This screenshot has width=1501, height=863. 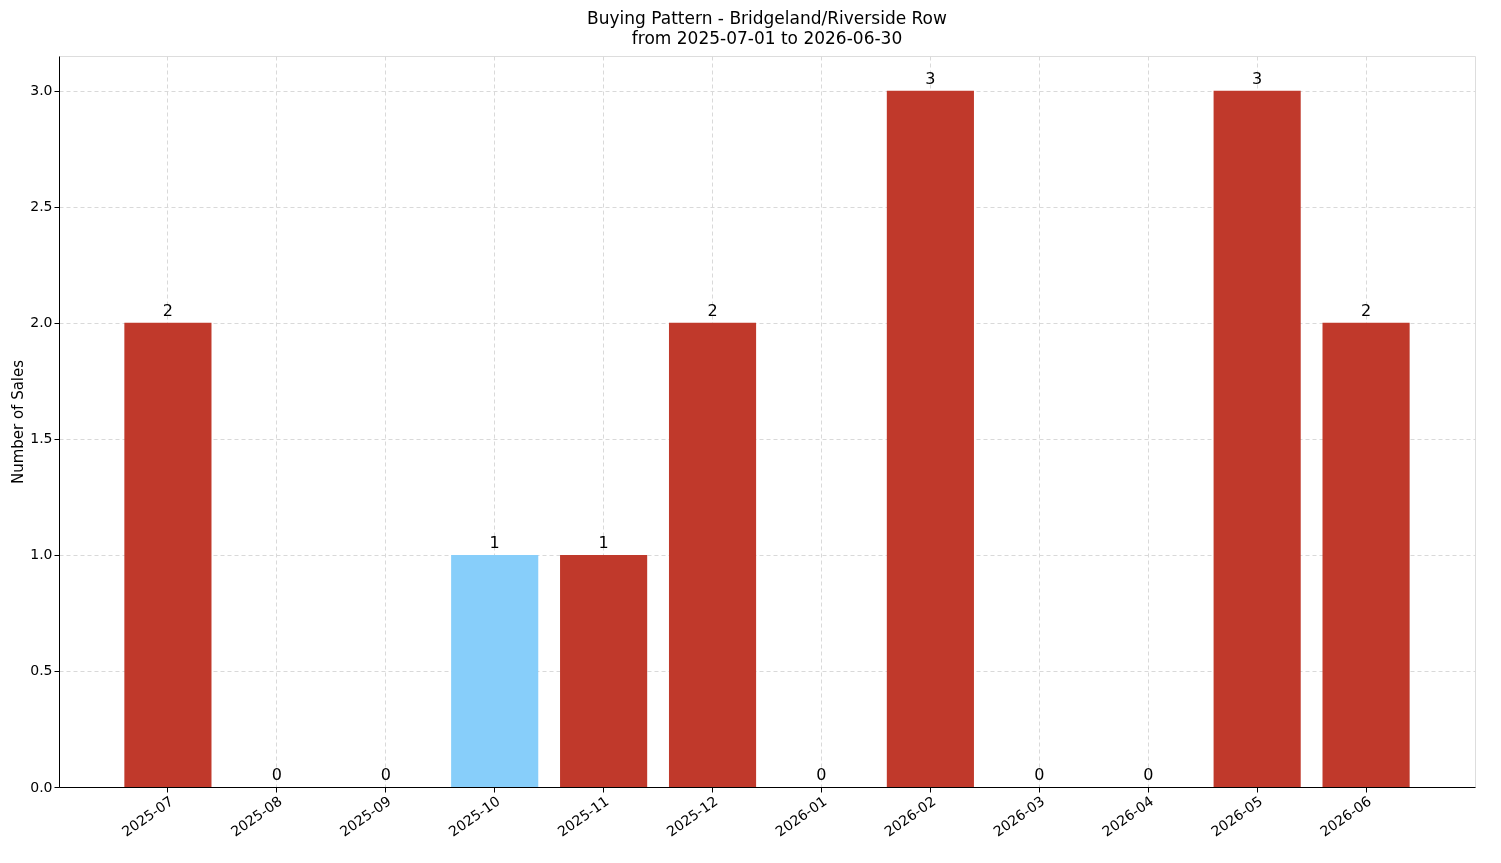 I want to click on chart-title: Buying Pattern - Bridgeland/Riverside Row, so click(x=767, y=18).